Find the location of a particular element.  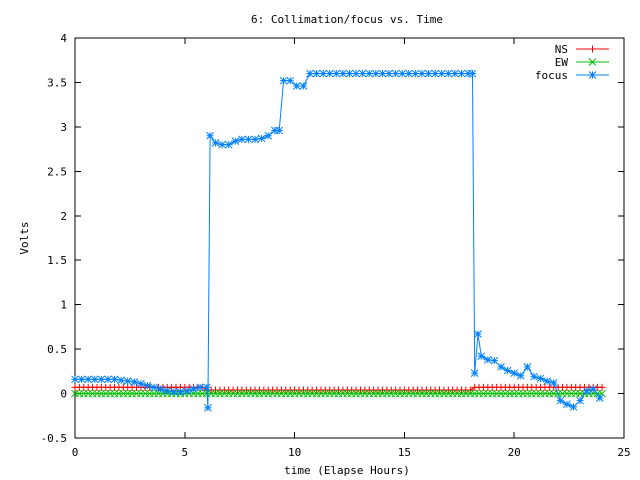

y-tick-label: -0.5 is located at coordinates (54, 438).